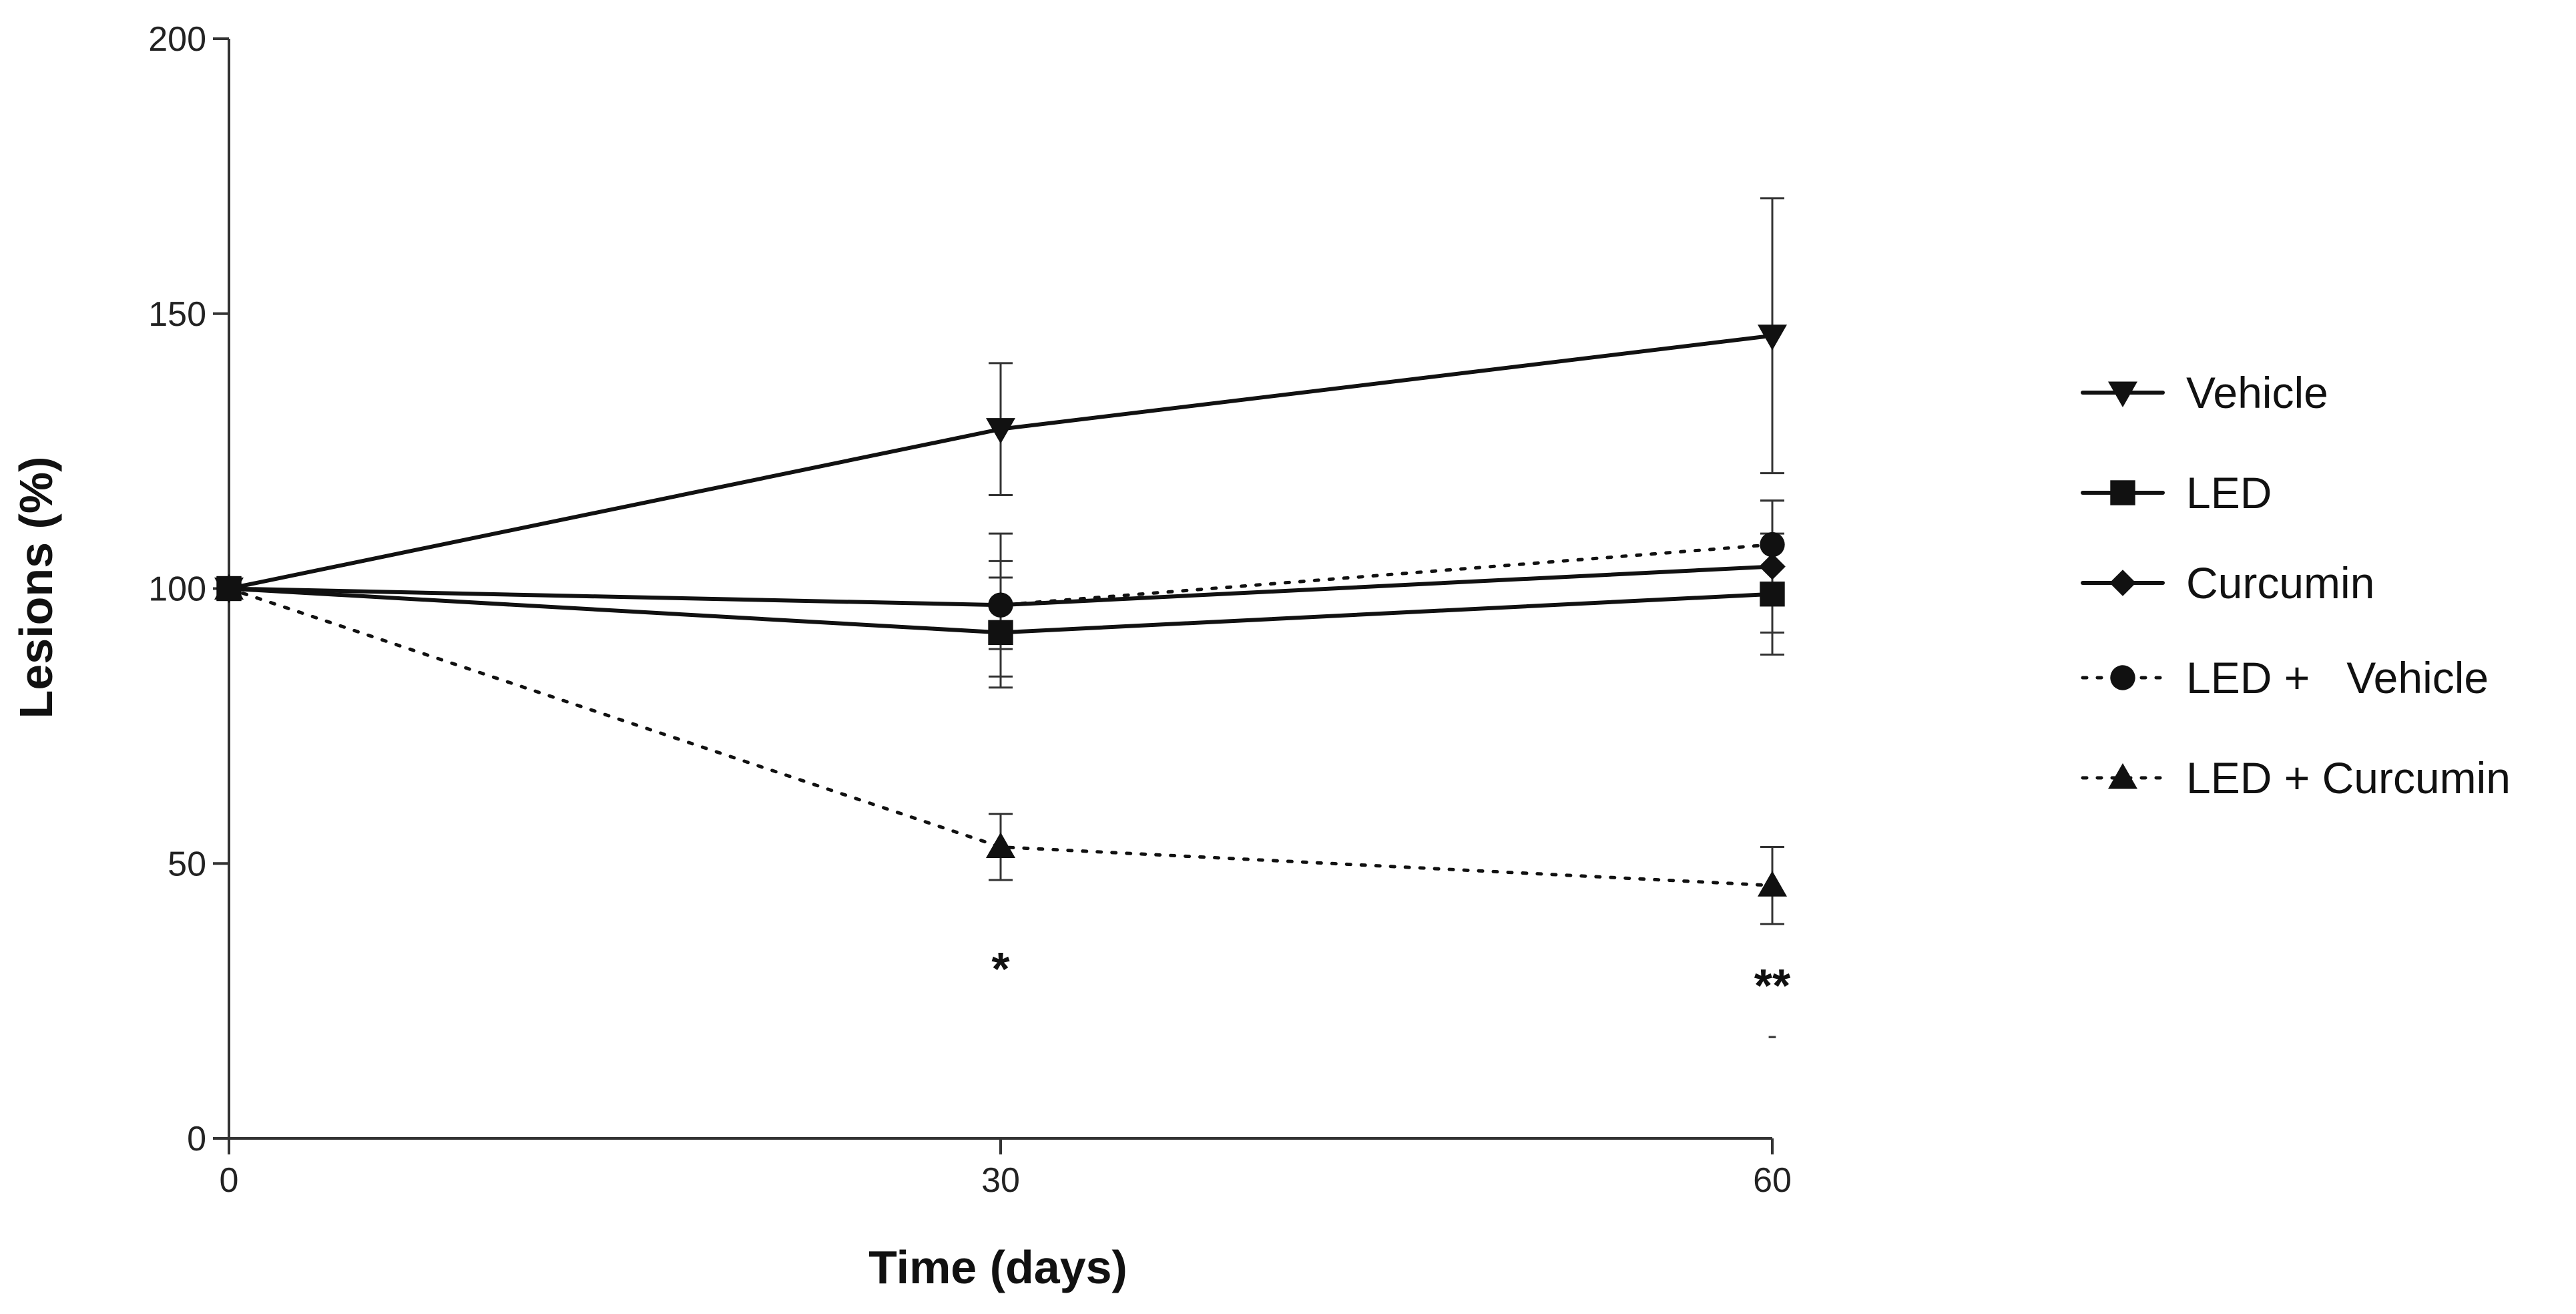 This screenshot has height=1314, width=2576. What do you see at coordinates (177, 314) in the screenshot?
I see `y-tick-label: 150` at bounding box center [177, 314].